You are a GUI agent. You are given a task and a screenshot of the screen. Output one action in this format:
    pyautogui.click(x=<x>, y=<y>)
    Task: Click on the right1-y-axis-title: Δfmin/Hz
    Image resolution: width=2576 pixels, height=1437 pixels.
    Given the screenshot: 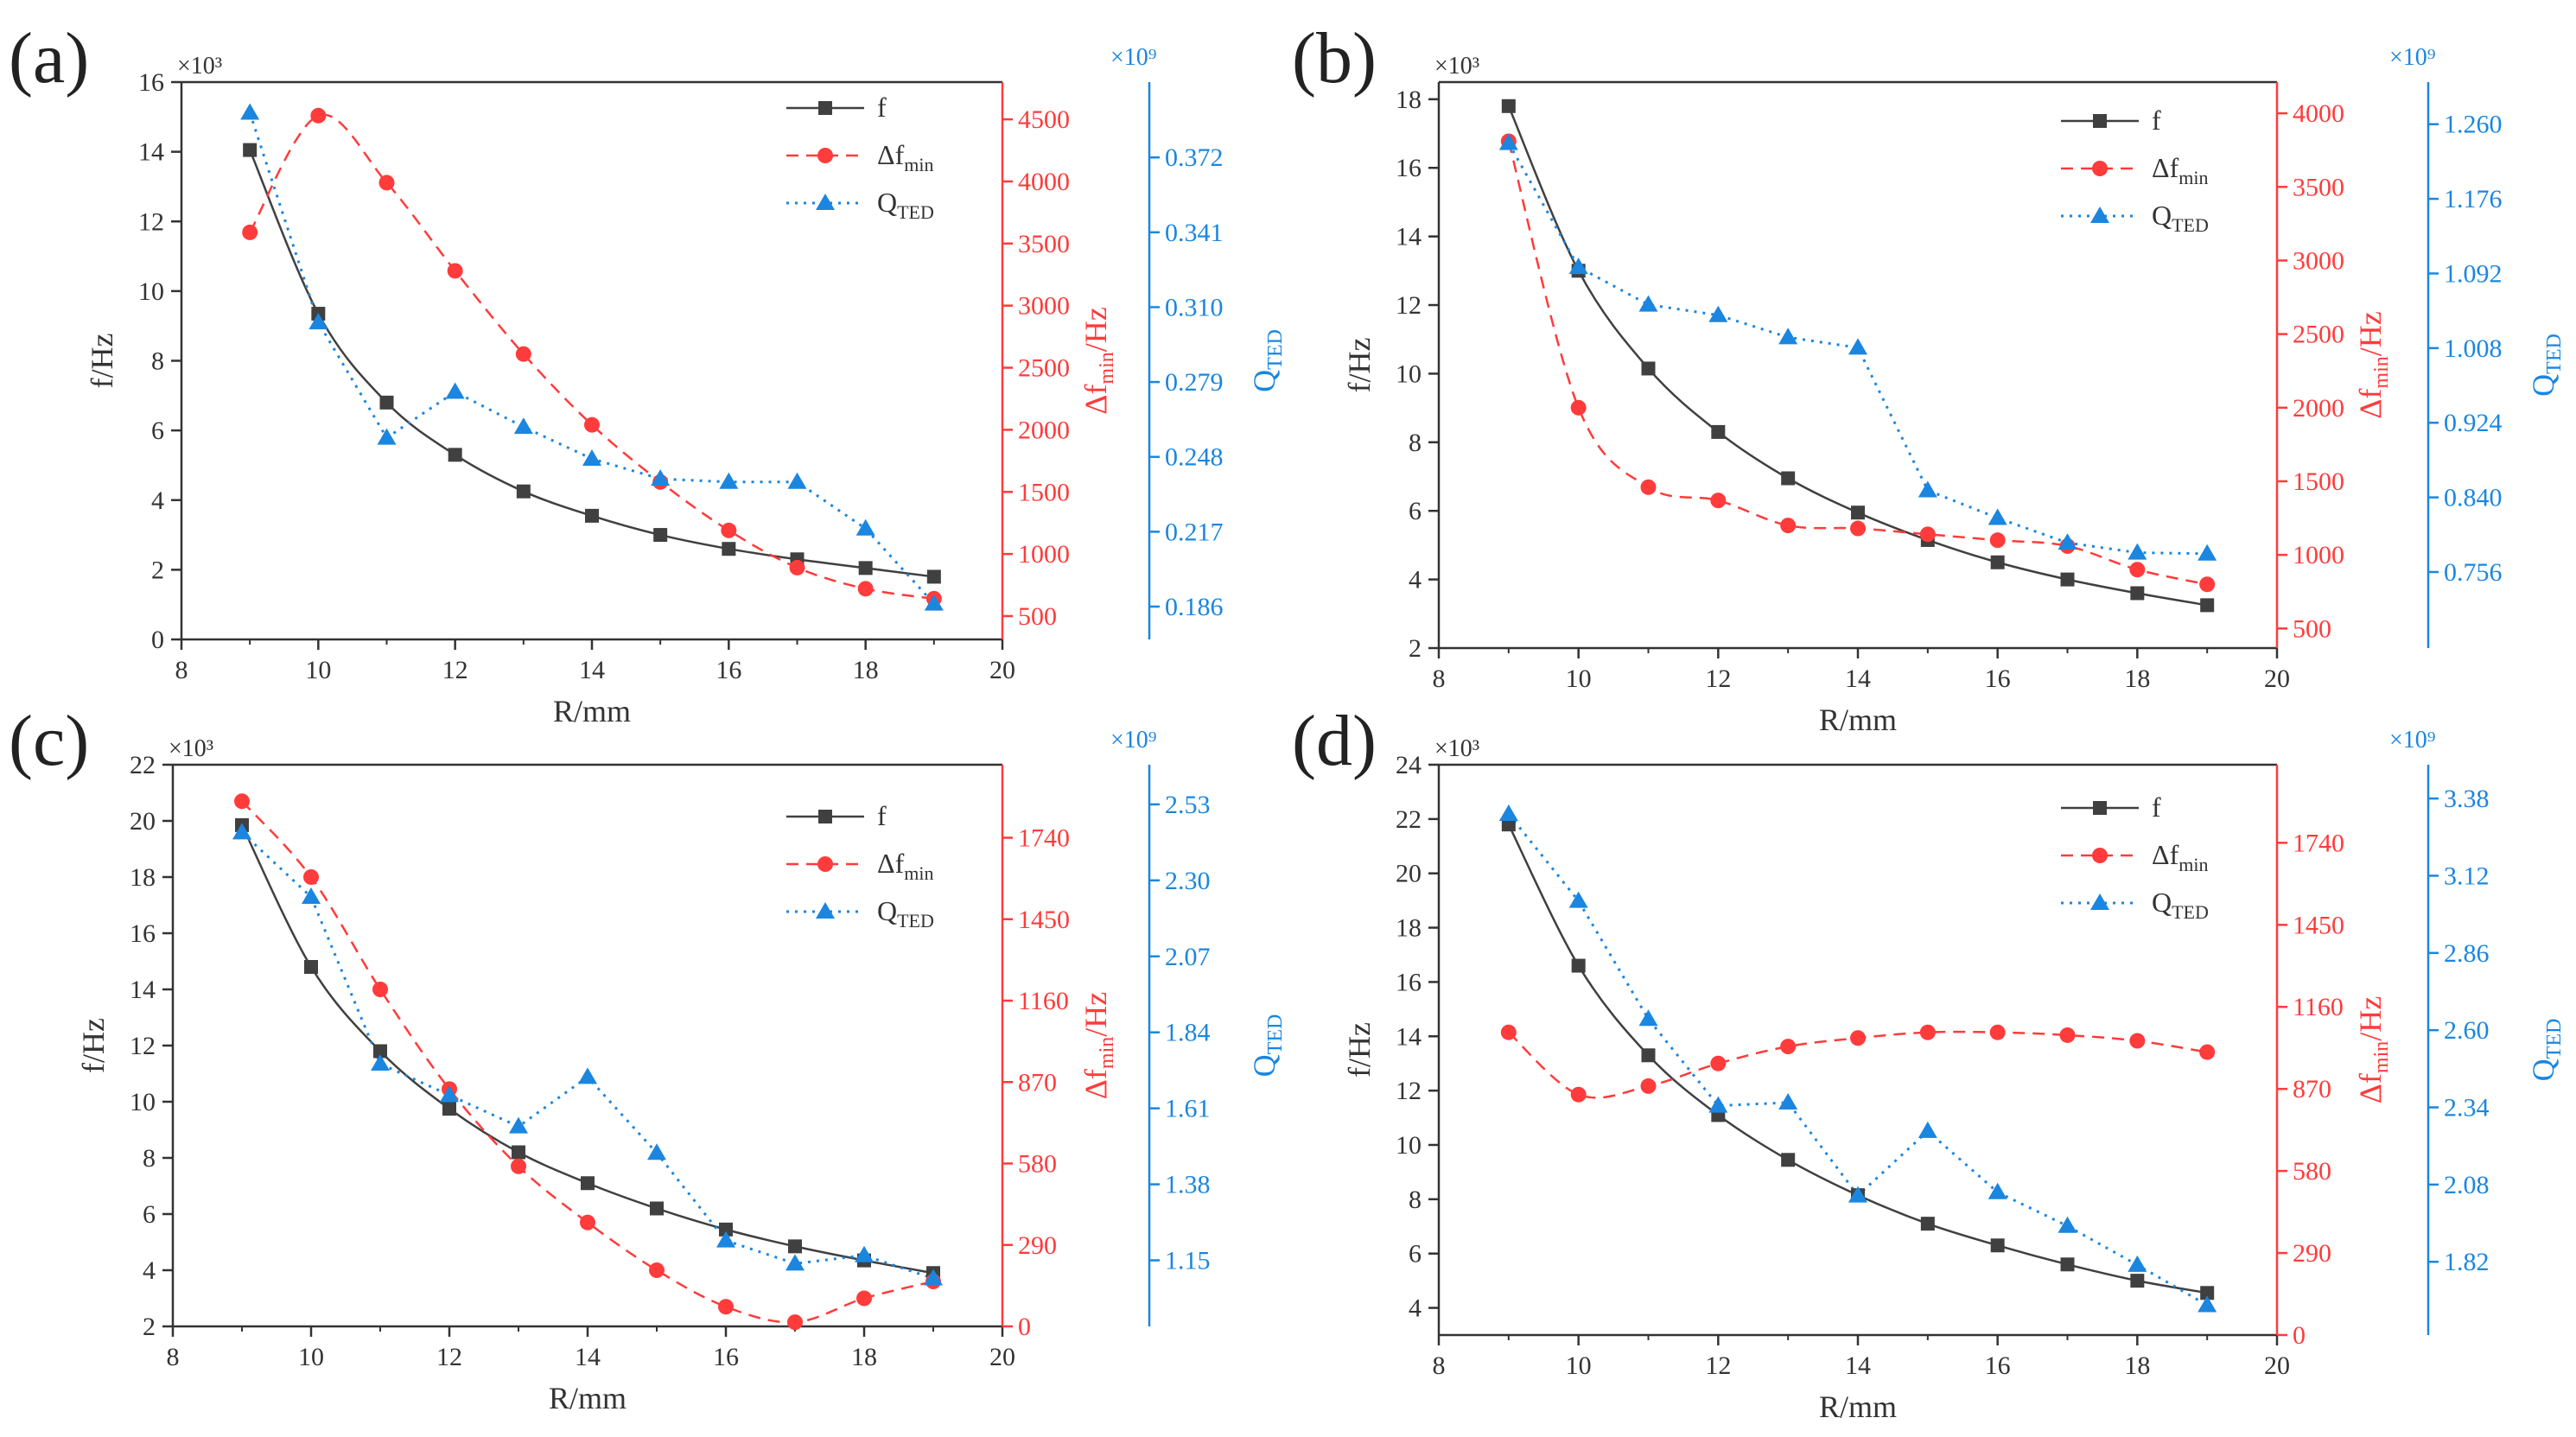 What is the action you would take?
    pyautogui.click(x=1098, y=360)
    